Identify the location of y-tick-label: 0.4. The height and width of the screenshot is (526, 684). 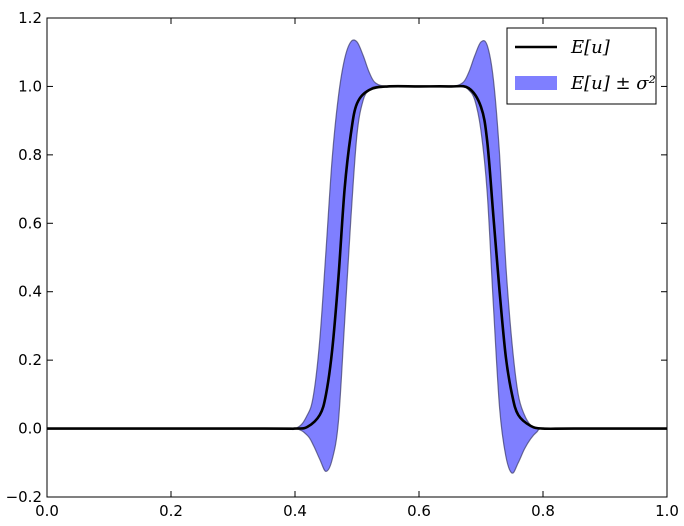
(30, 292).